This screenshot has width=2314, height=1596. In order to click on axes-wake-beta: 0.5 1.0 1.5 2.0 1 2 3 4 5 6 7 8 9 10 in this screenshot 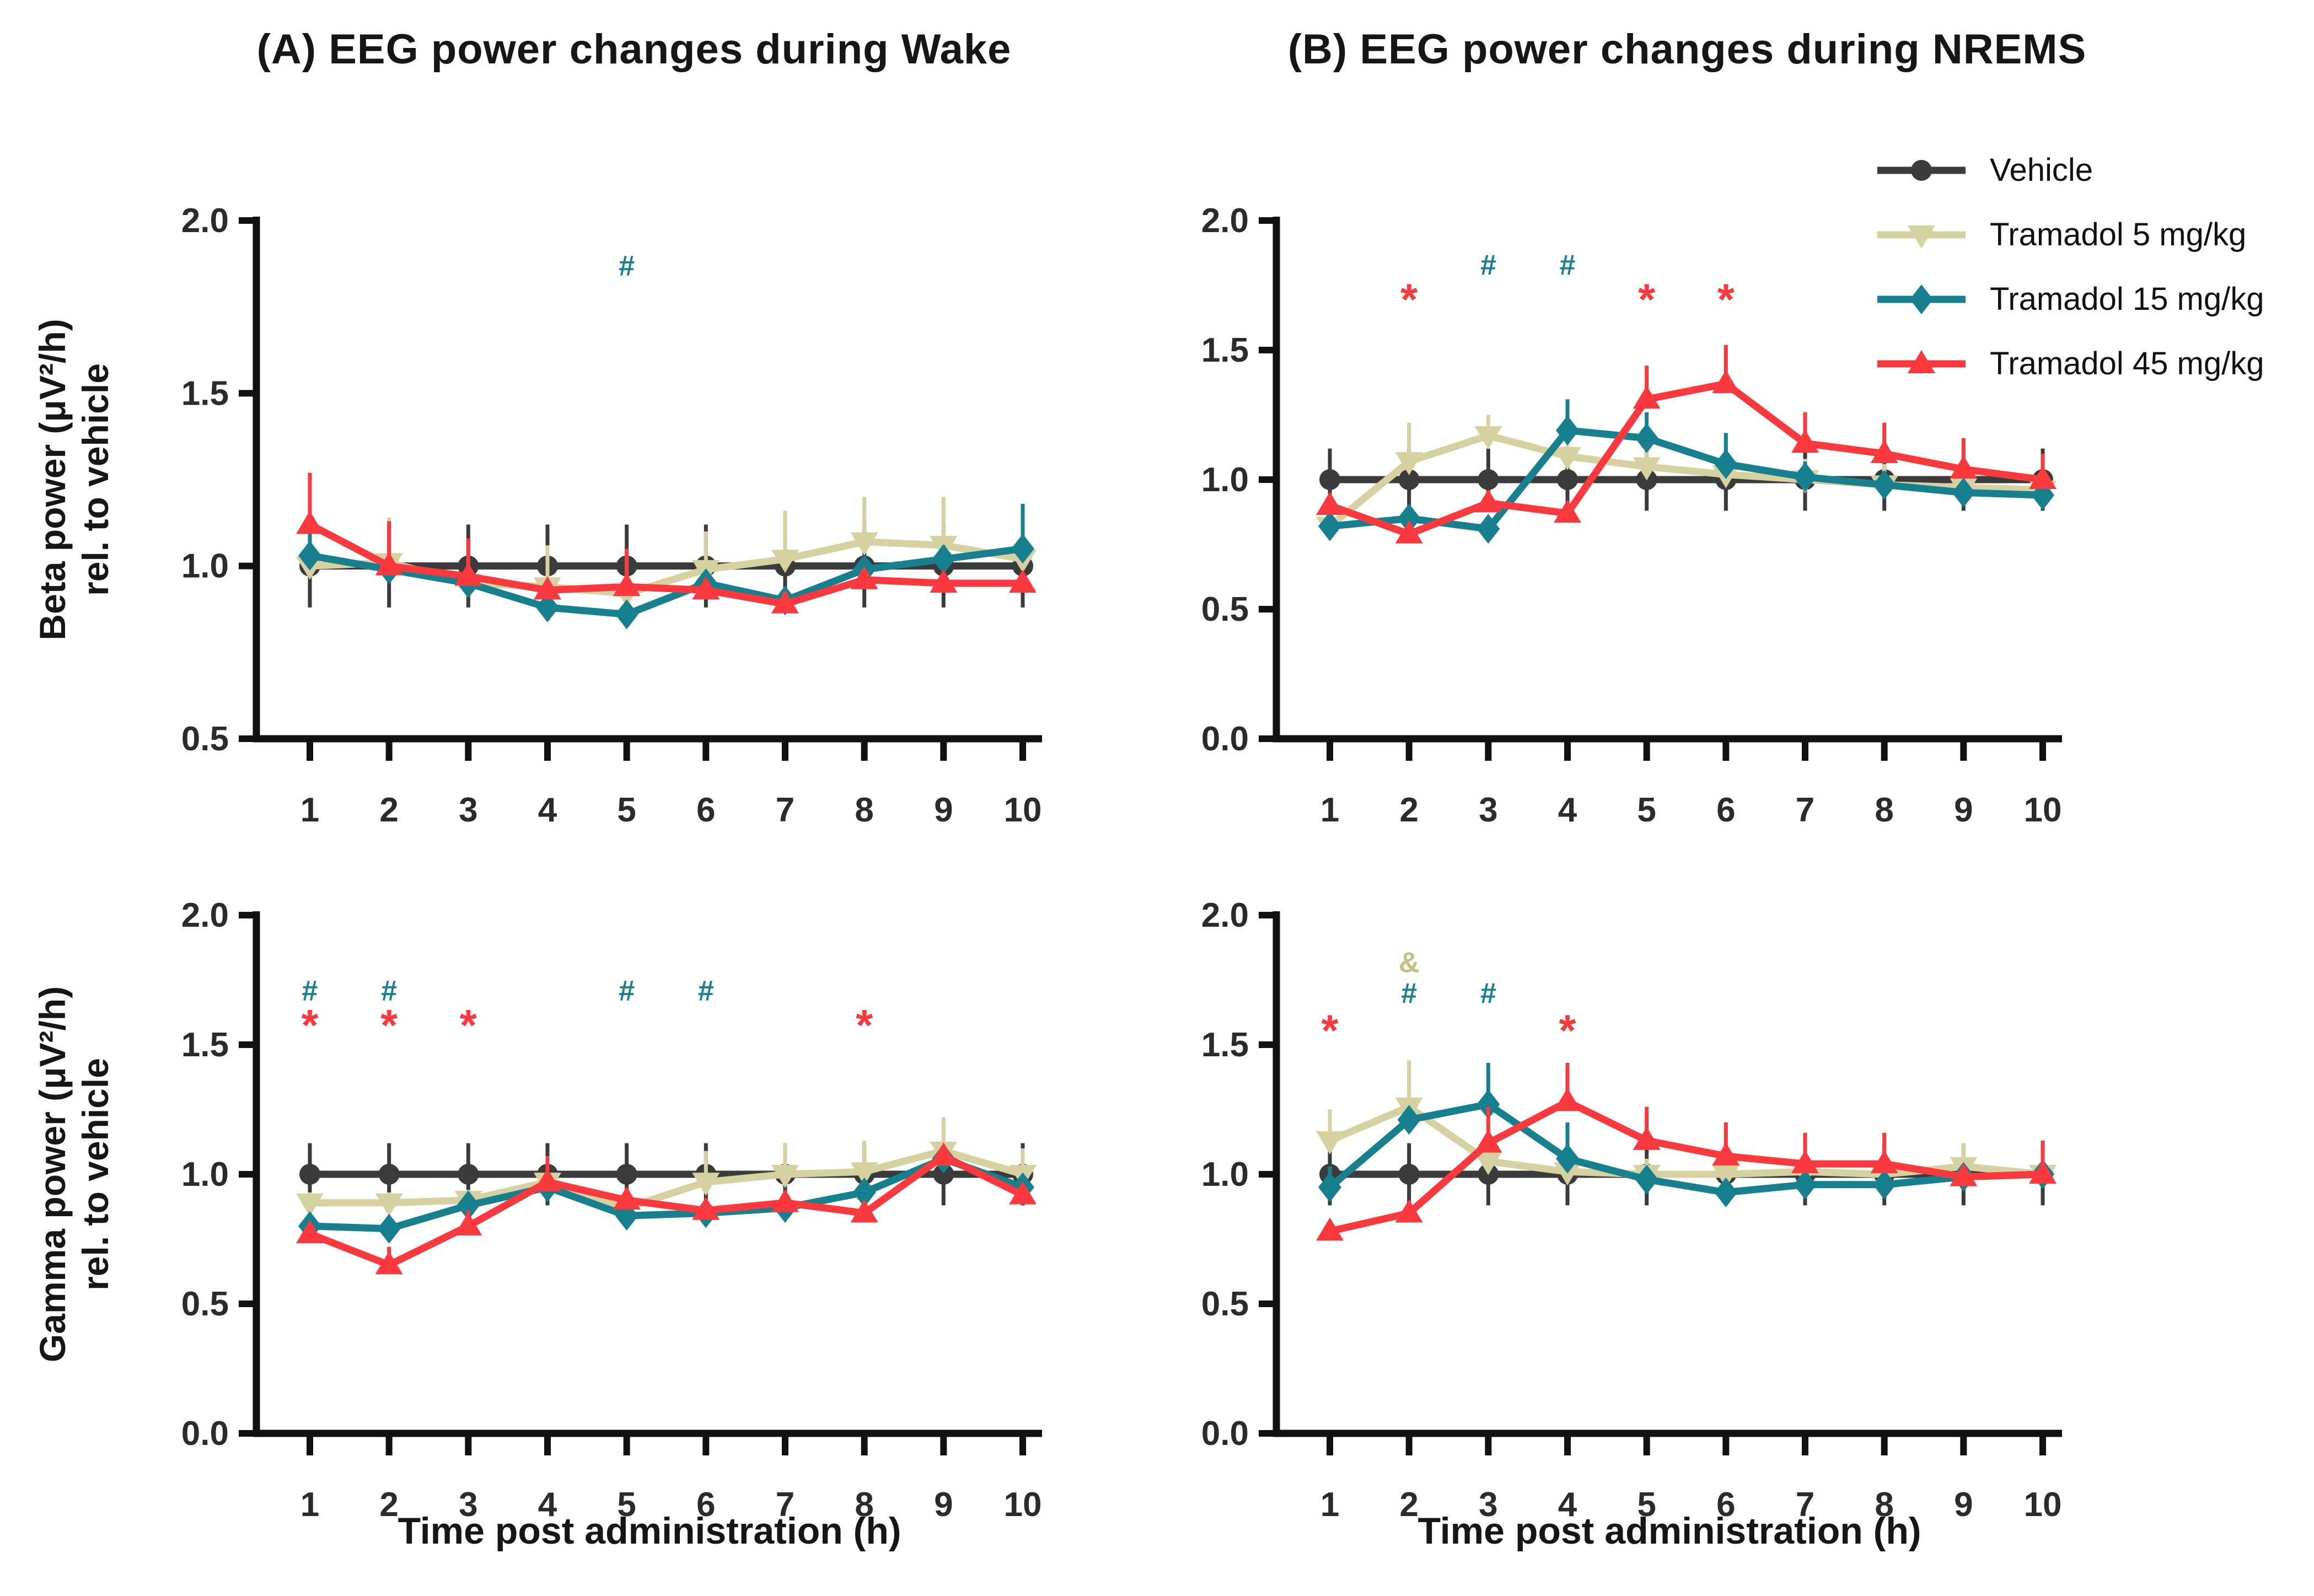, I will do `click(611, 515)`.